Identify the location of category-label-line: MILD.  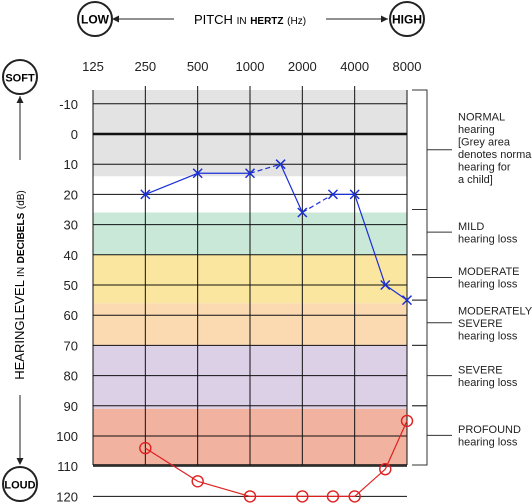
(471, 227).